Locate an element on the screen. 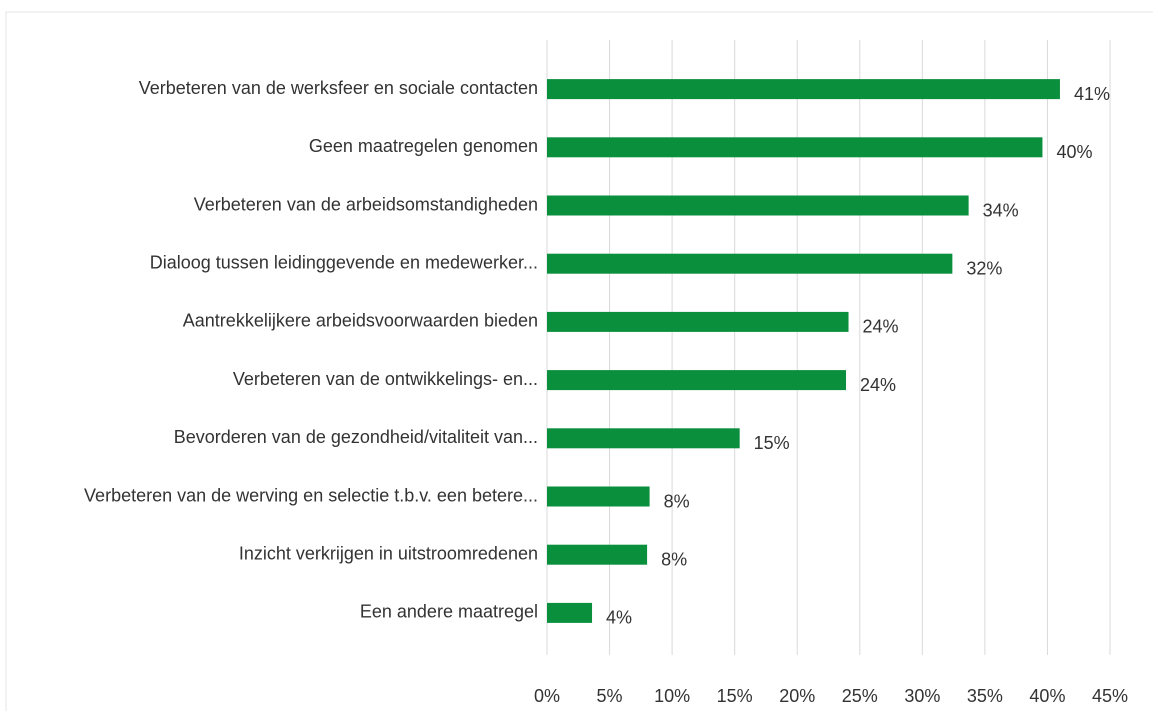  data-label: 4% is located at coordinates (619, 618).